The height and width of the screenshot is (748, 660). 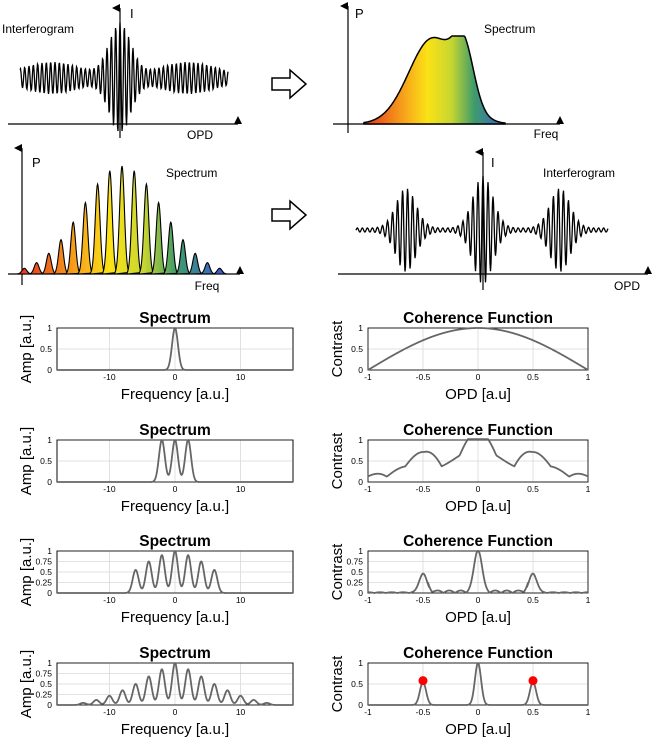 I want to click on x-axis-label: Freq, so click(x=546, y=134).